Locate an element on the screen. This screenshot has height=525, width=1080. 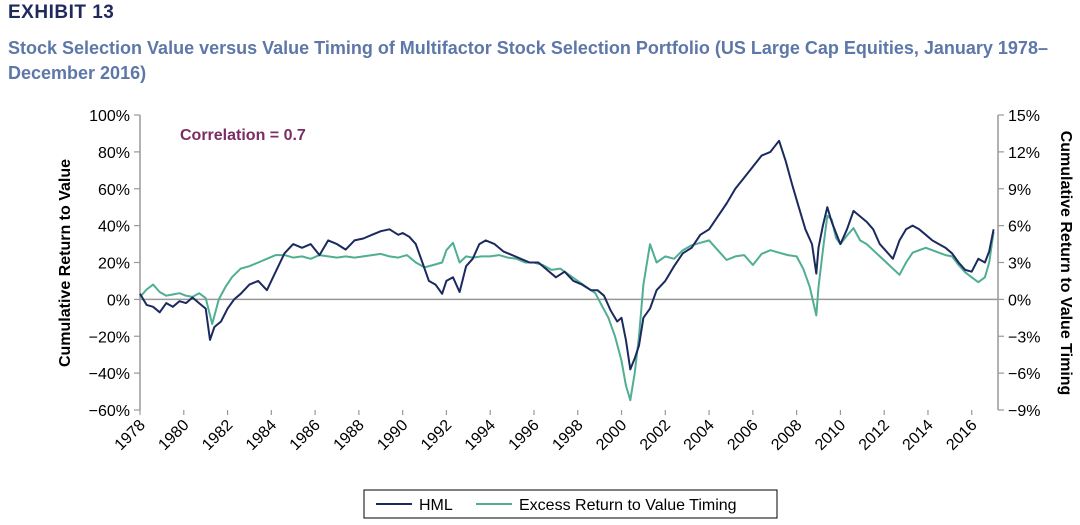
x-tick-label: 2008 is located at coordinates (786, 435).